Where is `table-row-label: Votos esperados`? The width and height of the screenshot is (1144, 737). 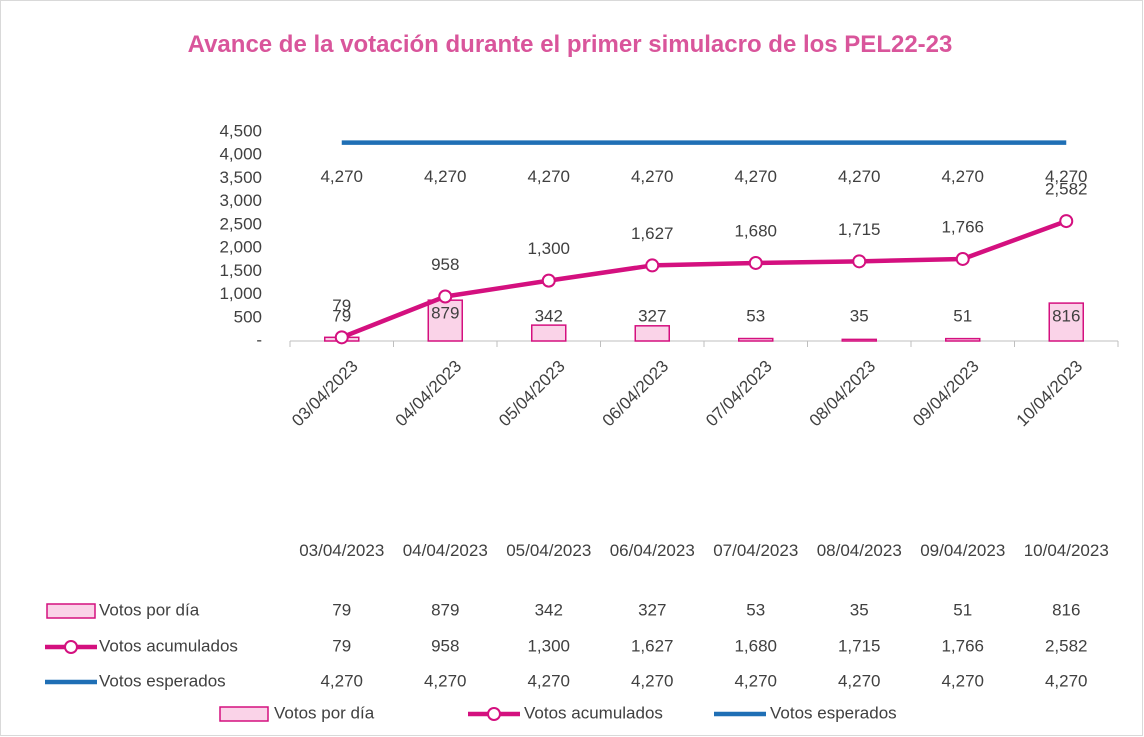
table-row-label: Votos esperados is located at coordinates (162, 680).